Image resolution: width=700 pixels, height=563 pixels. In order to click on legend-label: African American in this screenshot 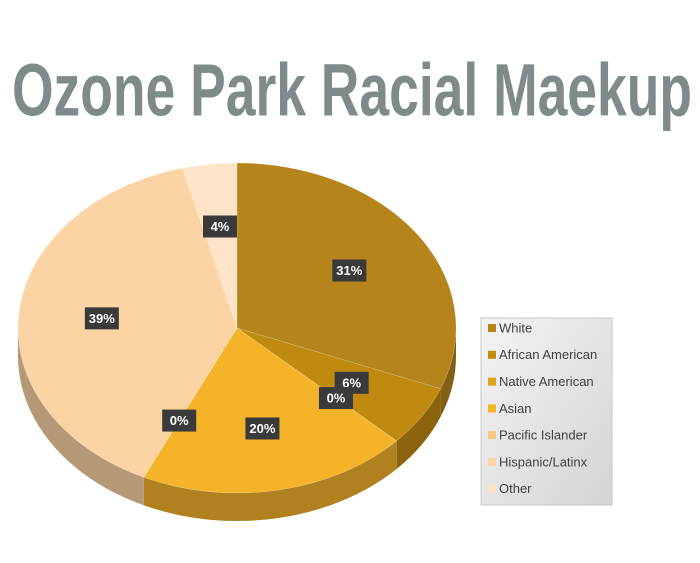, I will do `click(548, 354)`.